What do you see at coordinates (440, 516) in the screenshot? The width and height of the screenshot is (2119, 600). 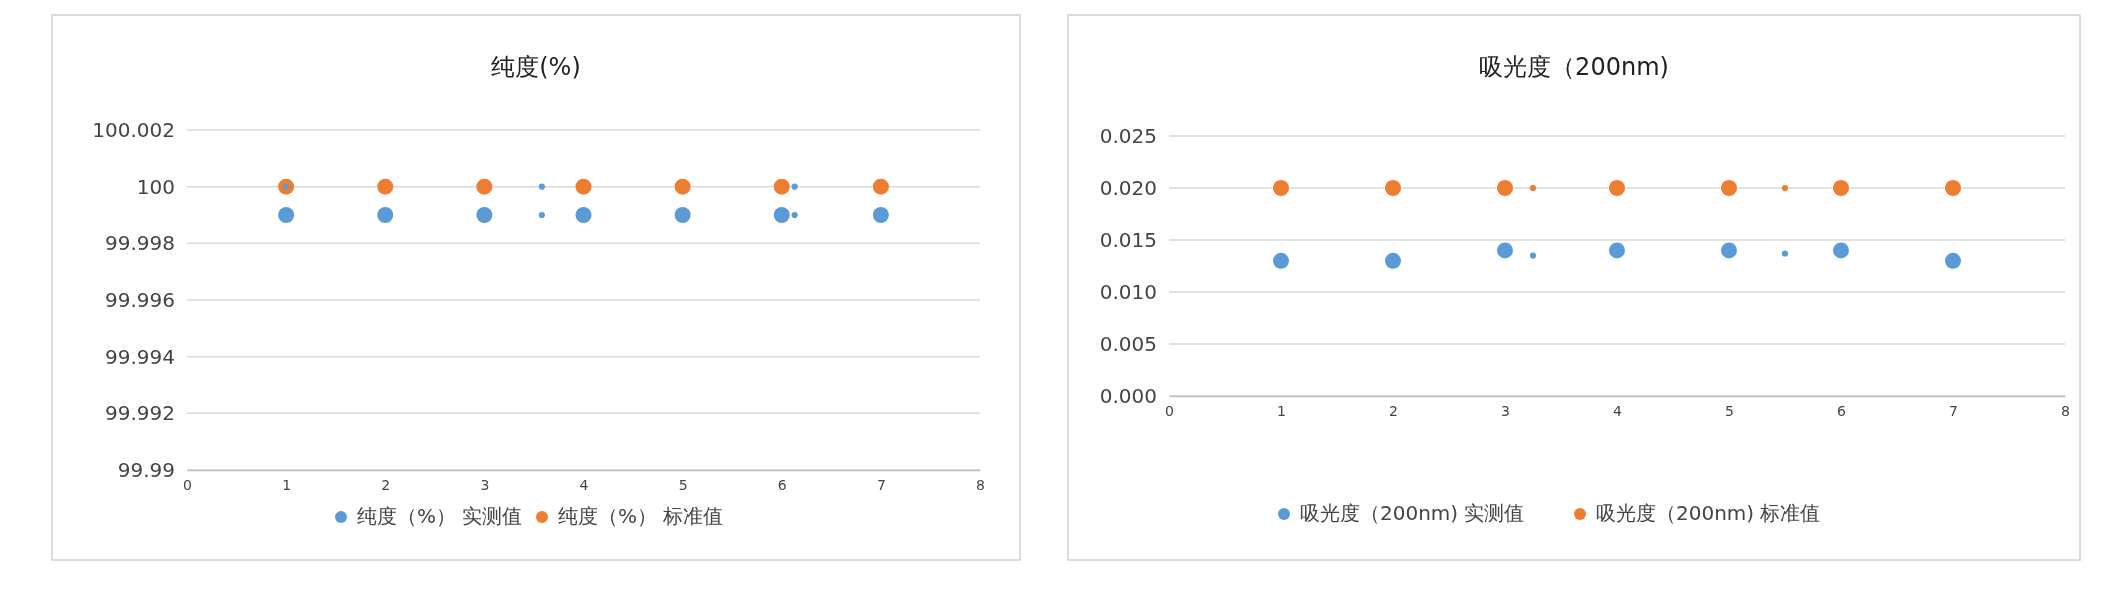 I see `legend-label: 纯度（%） 实测值` at bounding box center [440, 516].